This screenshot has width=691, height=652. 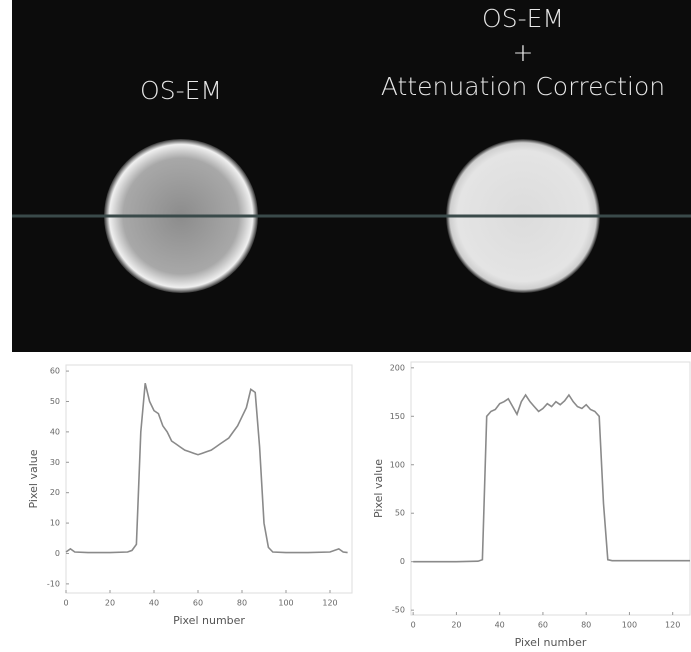 I want to click on y-tick-label: 100, so click(x=397, y=464).